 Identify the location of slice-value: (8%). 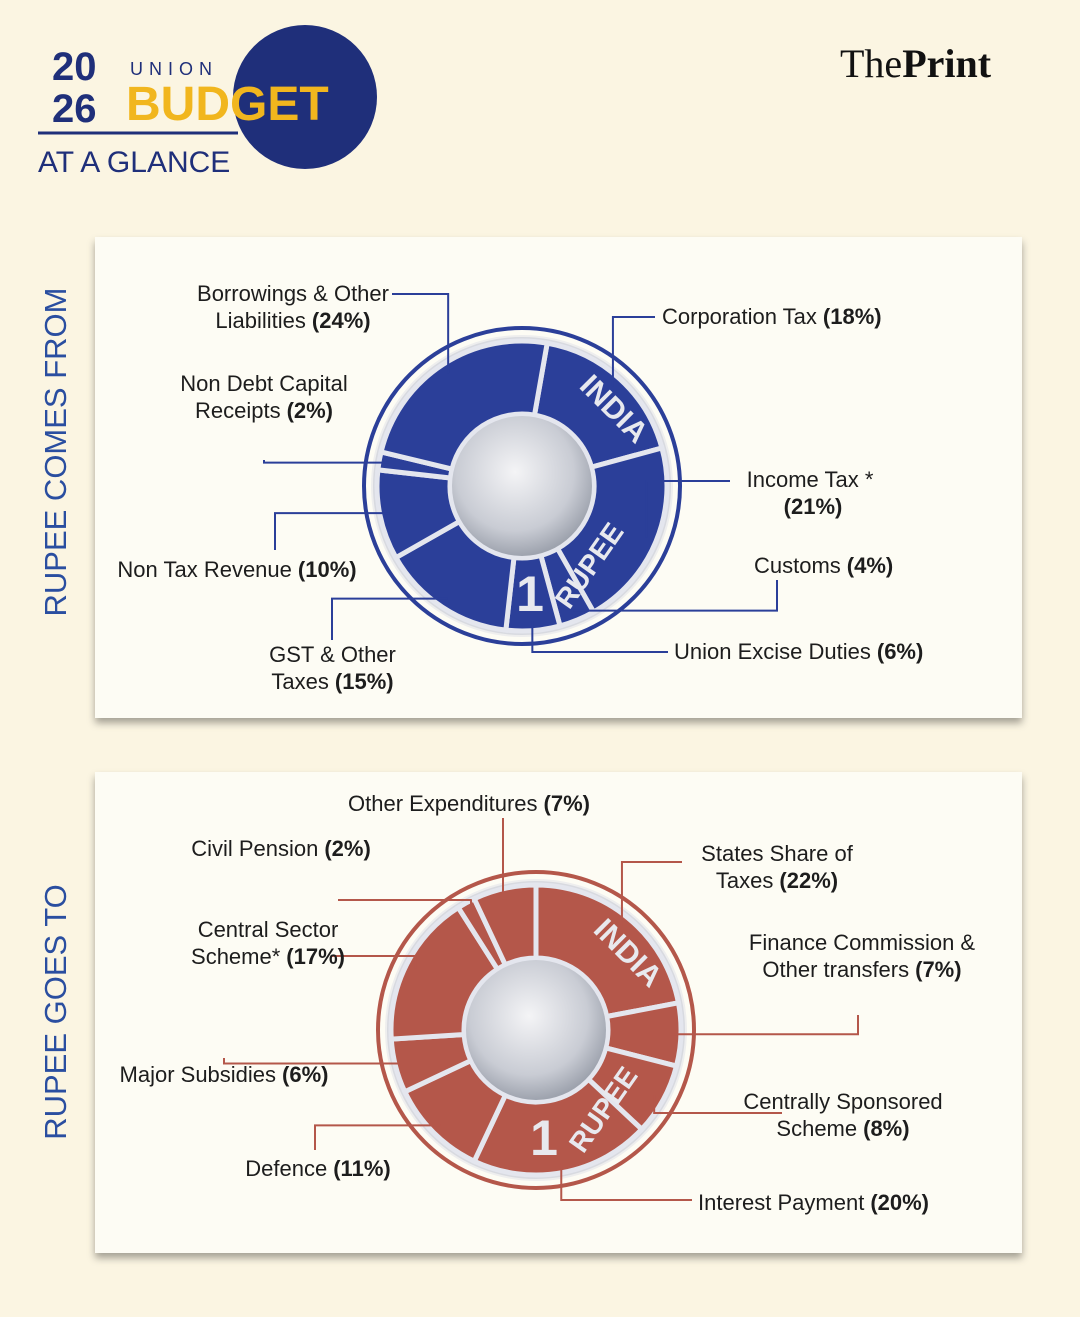
(886, 1128).